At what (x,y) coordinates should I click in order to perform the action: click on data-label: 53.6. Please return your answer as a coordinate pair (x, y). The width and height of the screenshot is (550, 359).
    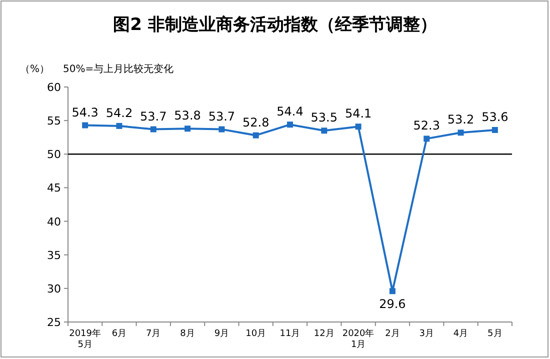
    Looking at the image, I should click on (495, 117).